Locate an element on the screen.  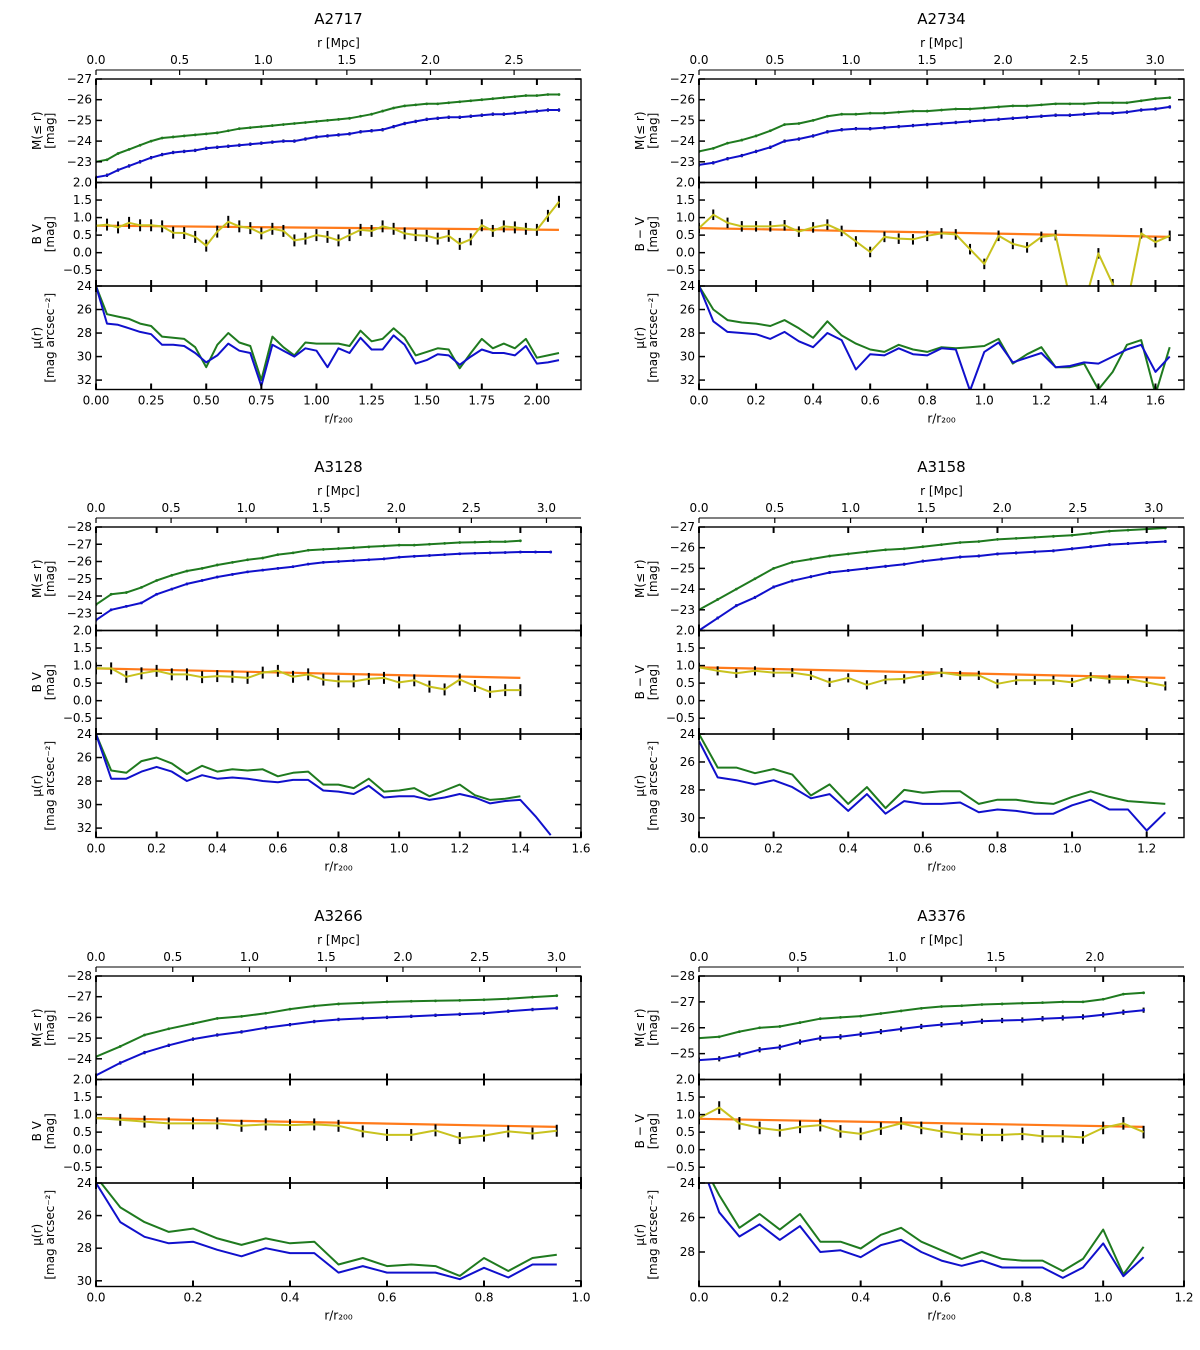
top-axis-tick-label: 1.0 is located at coordinates (246, 508).